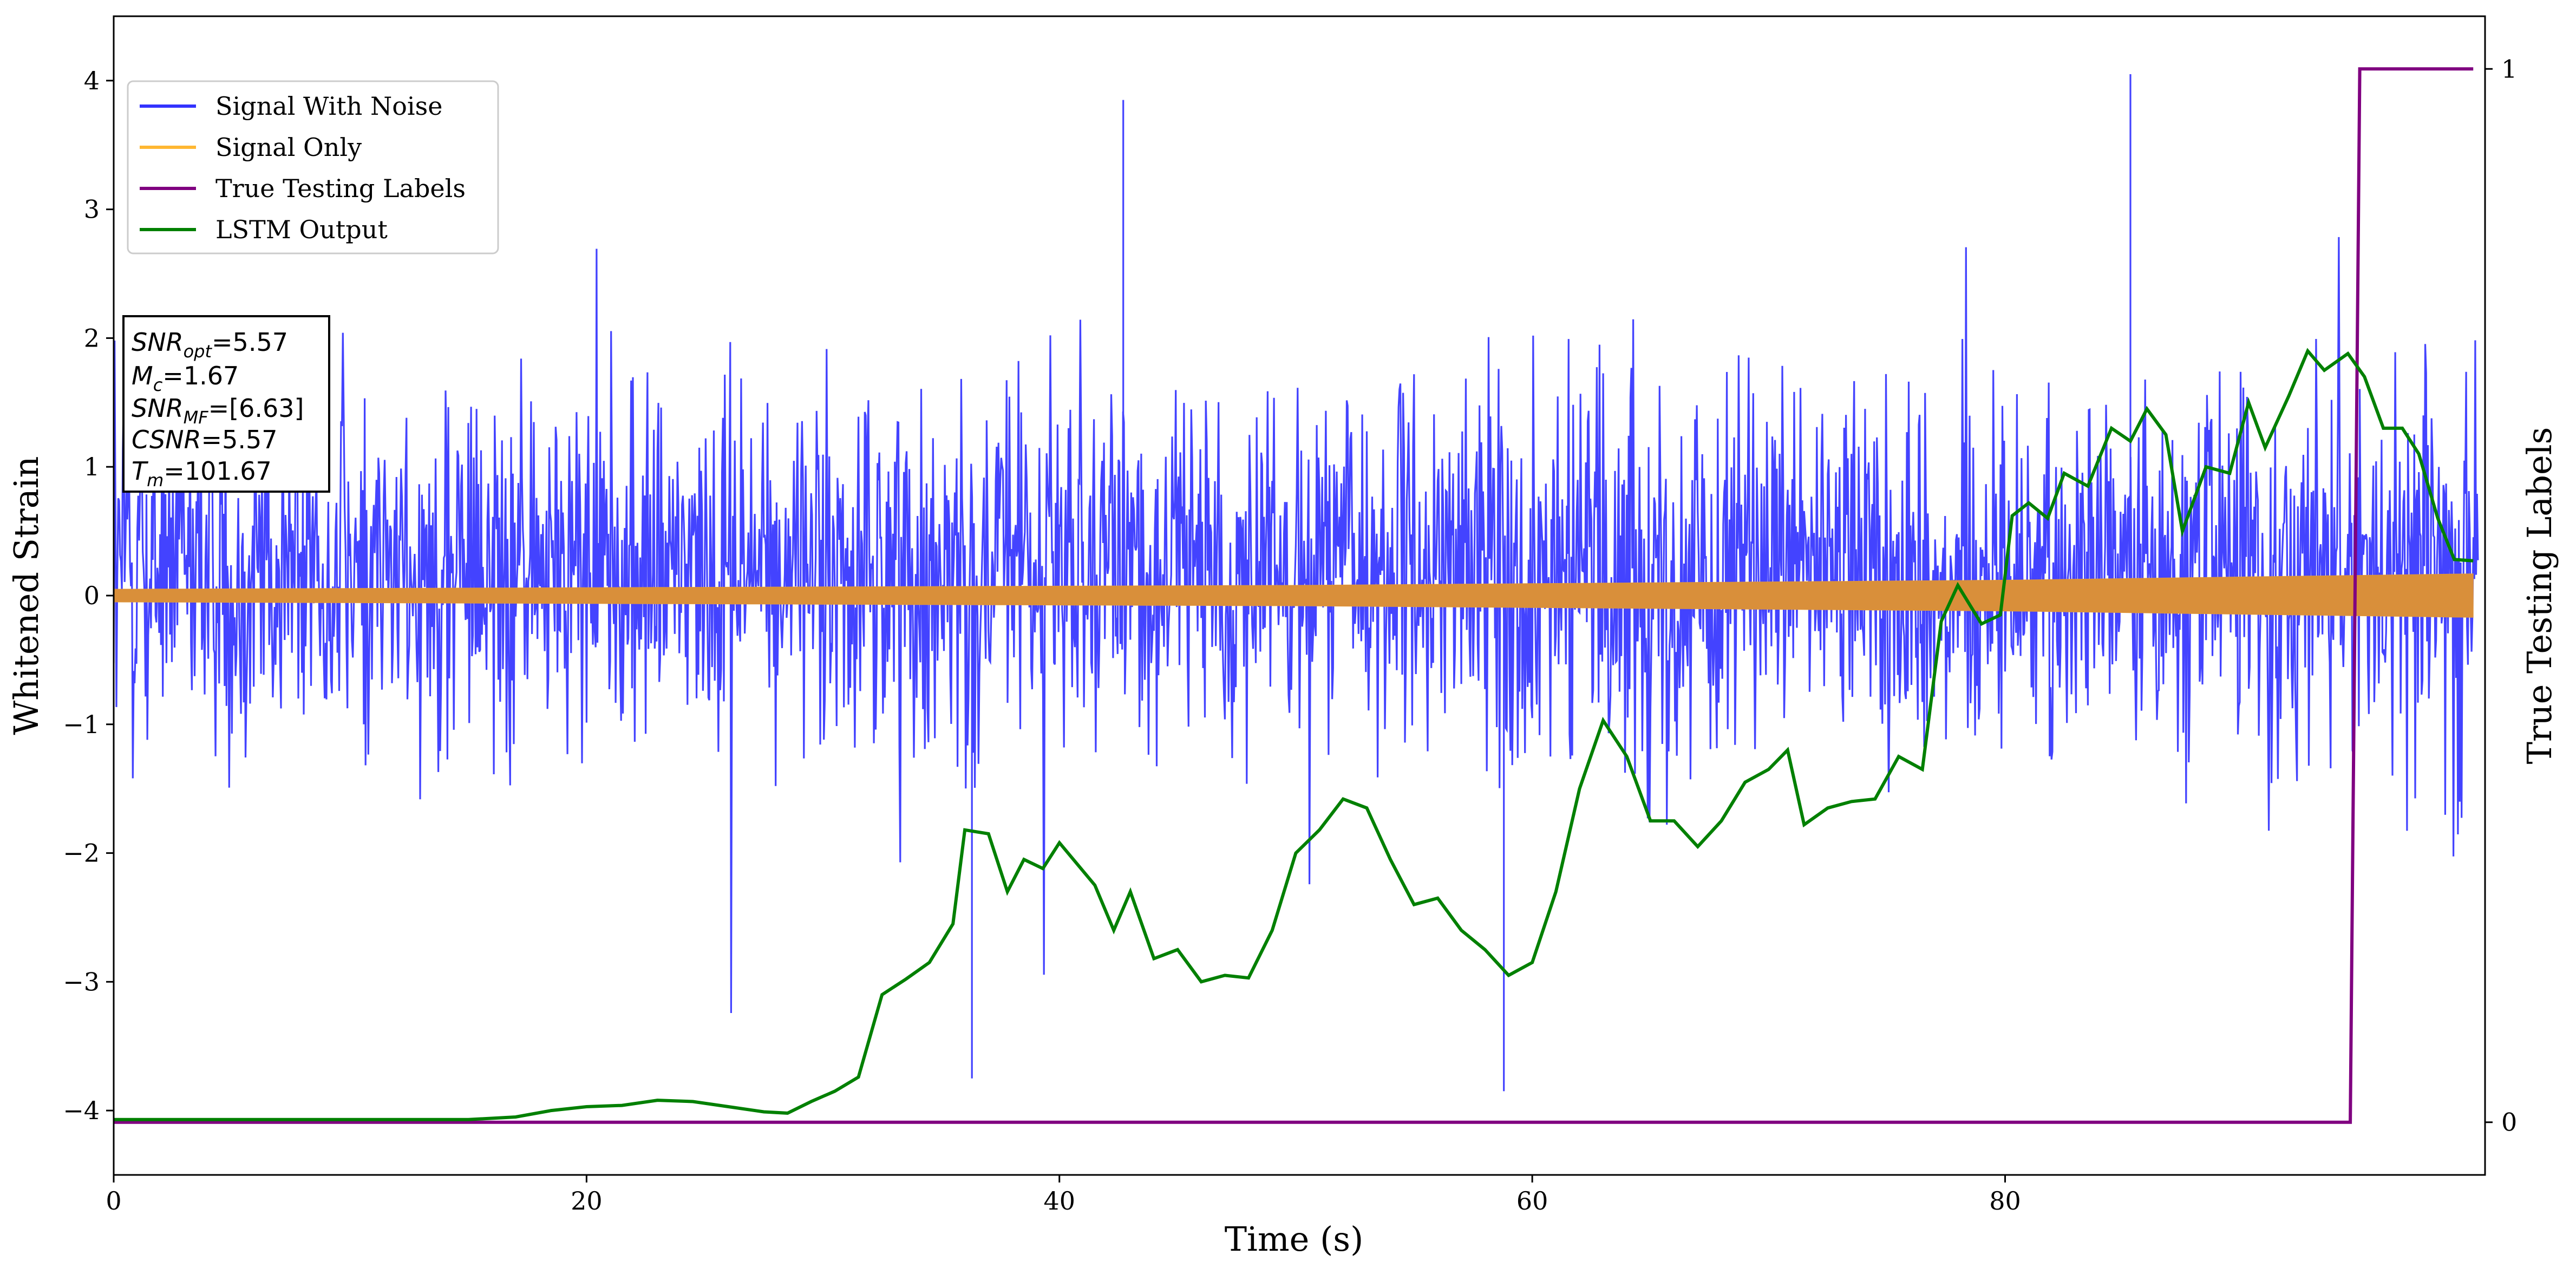 The image size is (2576, 1274). I want to click on info-snr-opt: SNRopt=5.57, so click(210, 345).